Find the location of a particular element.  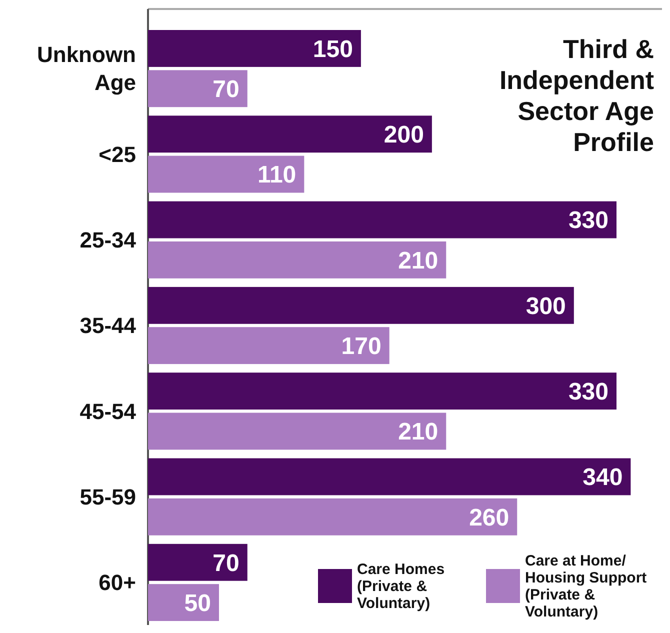

y-tick-label: 60+ is located at coordinates (117, 583).